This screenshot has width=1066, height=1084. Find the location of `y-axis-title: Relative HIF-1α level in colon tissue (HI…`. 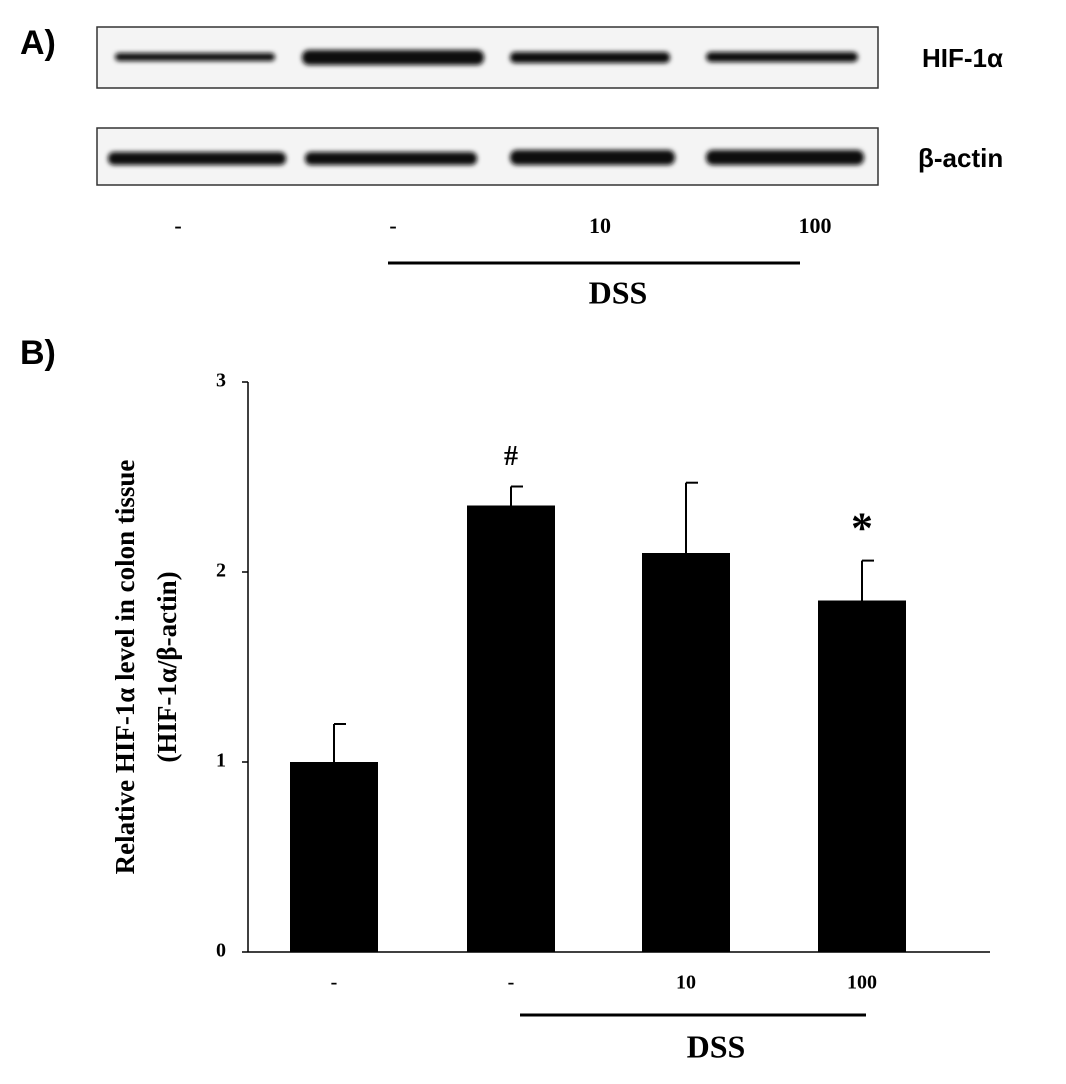

y-axis-title: Relative HIF-1α level in colon tissue (HI… is located at coordinates (146, 667).